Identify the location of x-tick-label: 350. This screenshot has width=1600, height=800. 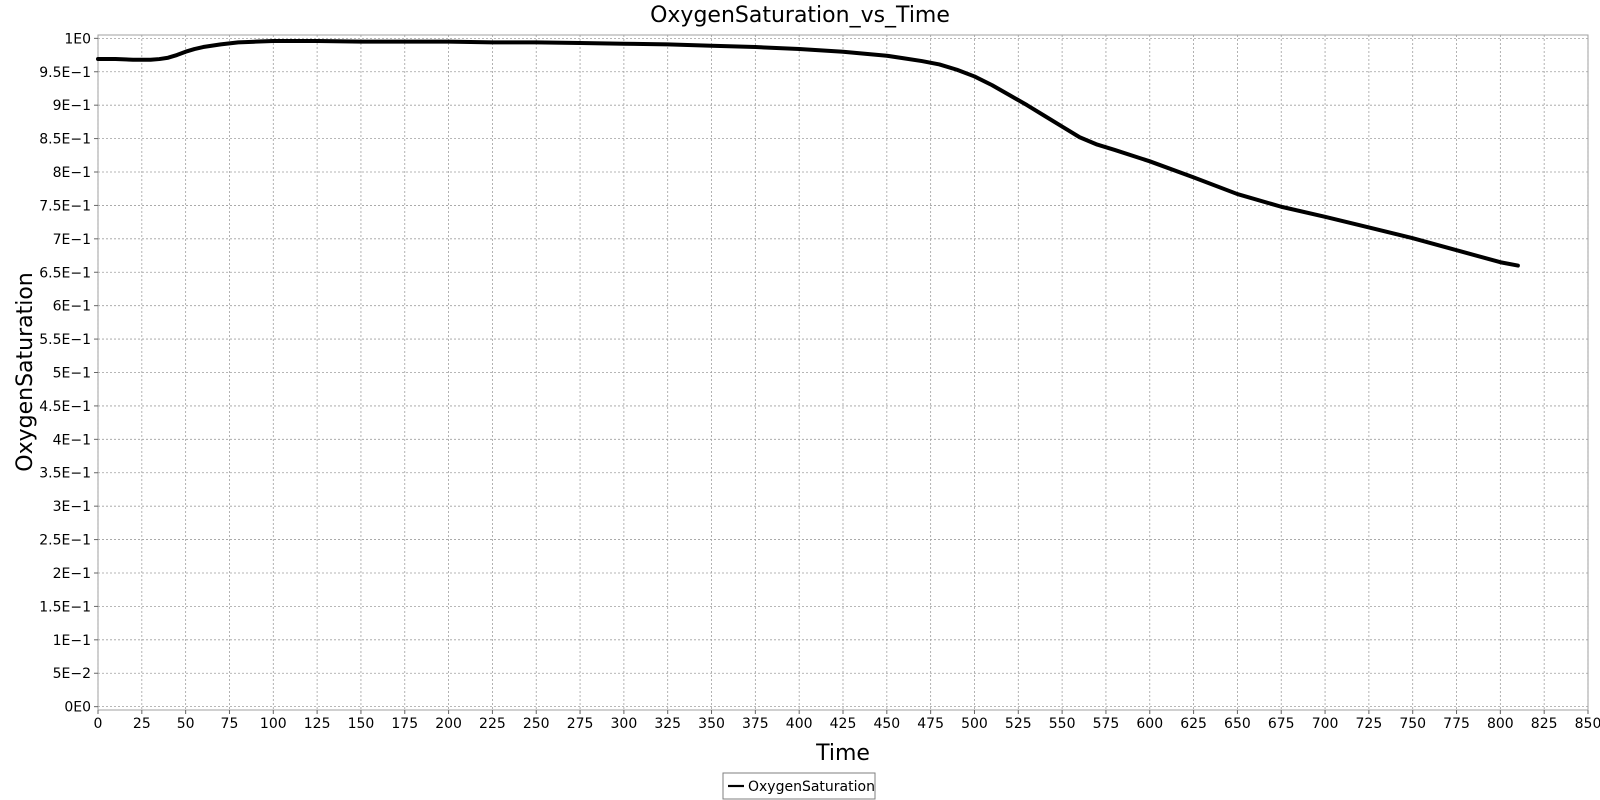
(711, 724).